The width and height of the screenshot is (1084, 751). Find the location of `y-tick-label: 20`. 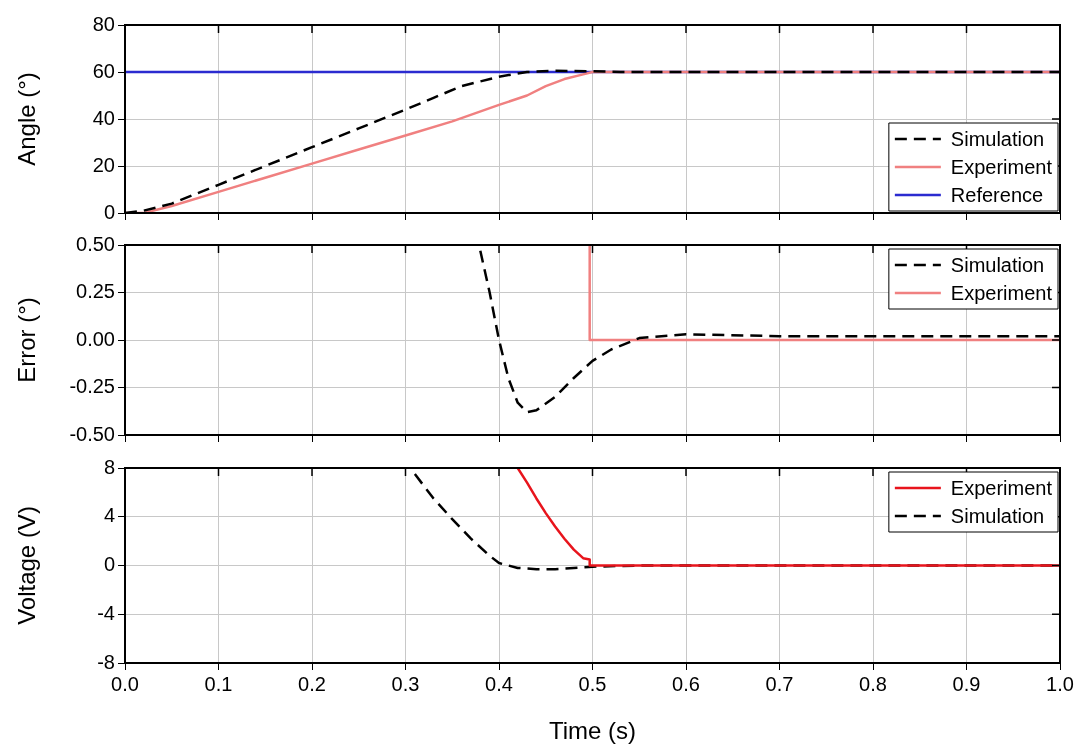

y-tick-label: 20 is located at coordinates (103, 164).